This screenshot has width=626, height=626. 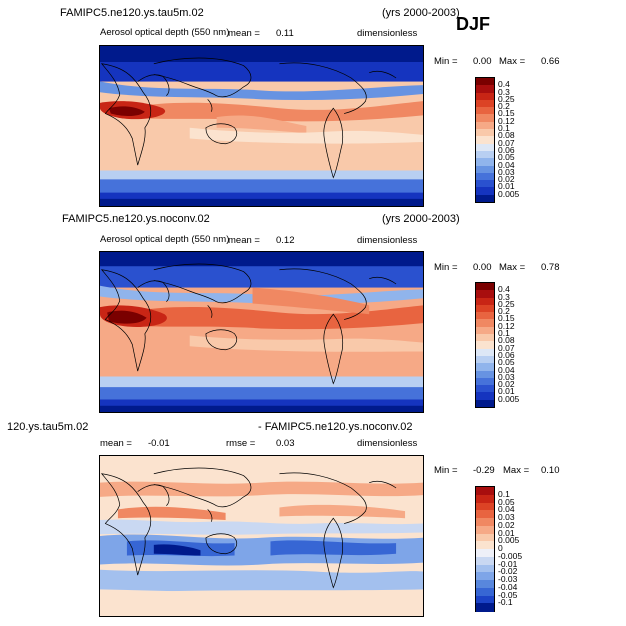 What do you see at coordinates (261, 536) in the screenshot?
I see `panel-3-map` at bounding box center [261, 536].